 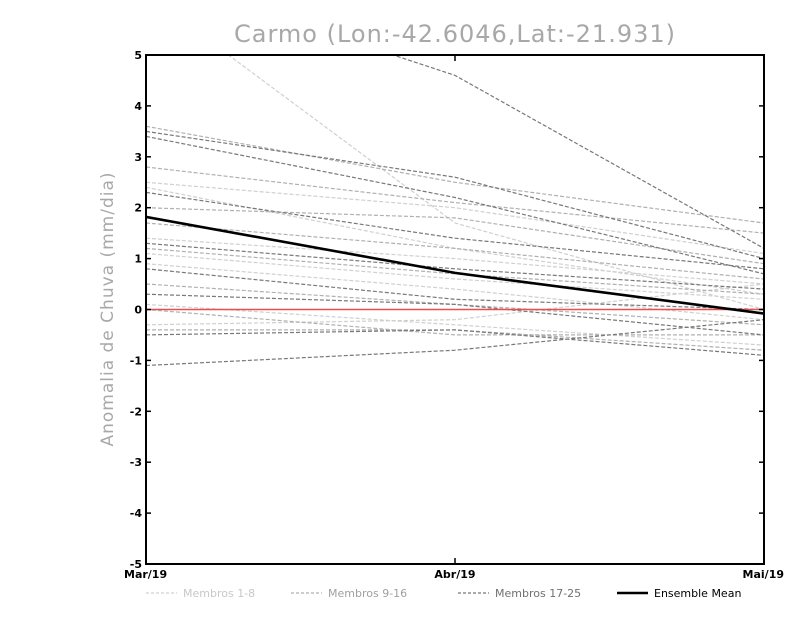 I want to click on y-tick-label: 4, so click(x=138, y=106).